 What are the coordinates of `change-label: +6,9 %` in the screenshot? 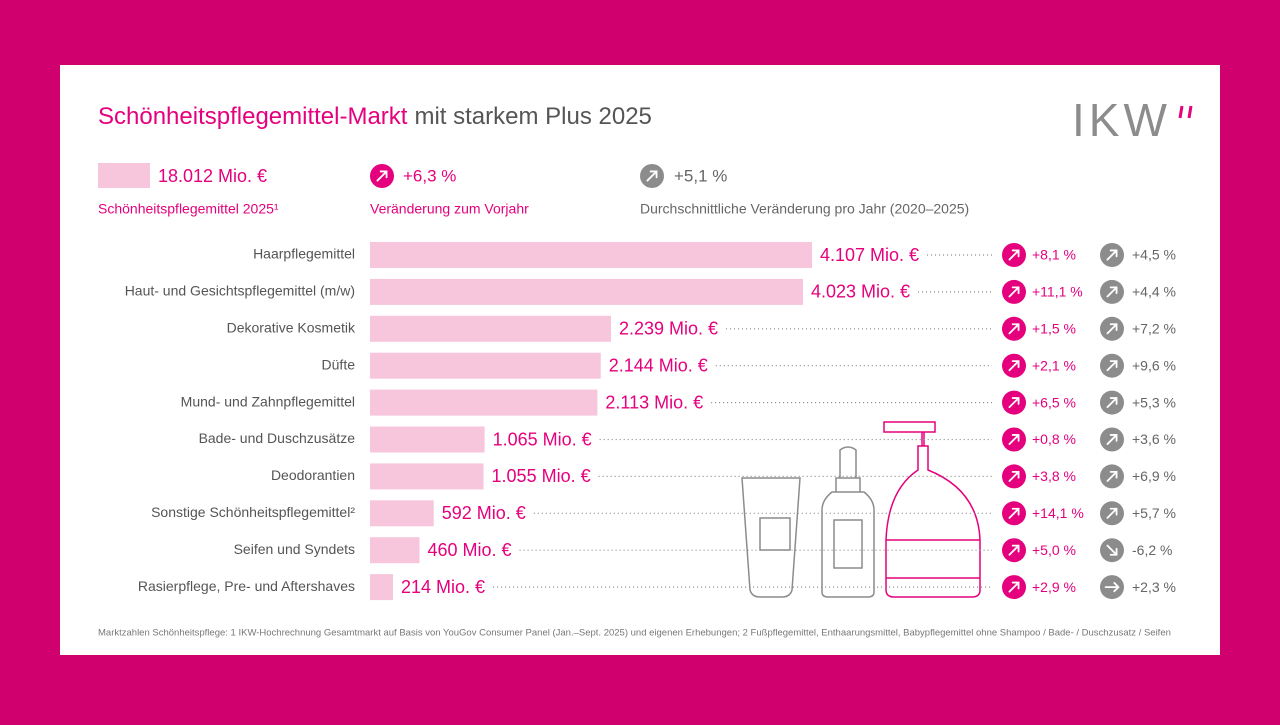 It's located at (1154, 476).